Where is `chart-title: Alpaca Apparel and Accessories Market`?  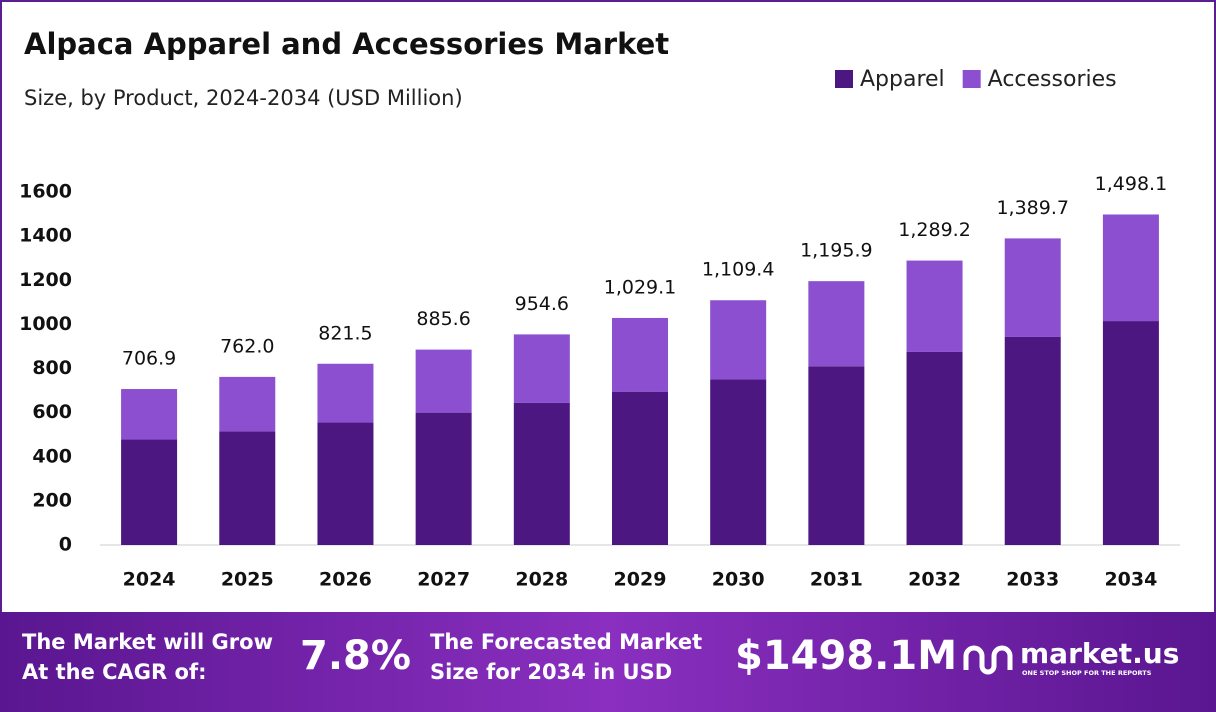
chart-title: Alpaca Apparel and Accessories Market is located at coordinates (346, 44).